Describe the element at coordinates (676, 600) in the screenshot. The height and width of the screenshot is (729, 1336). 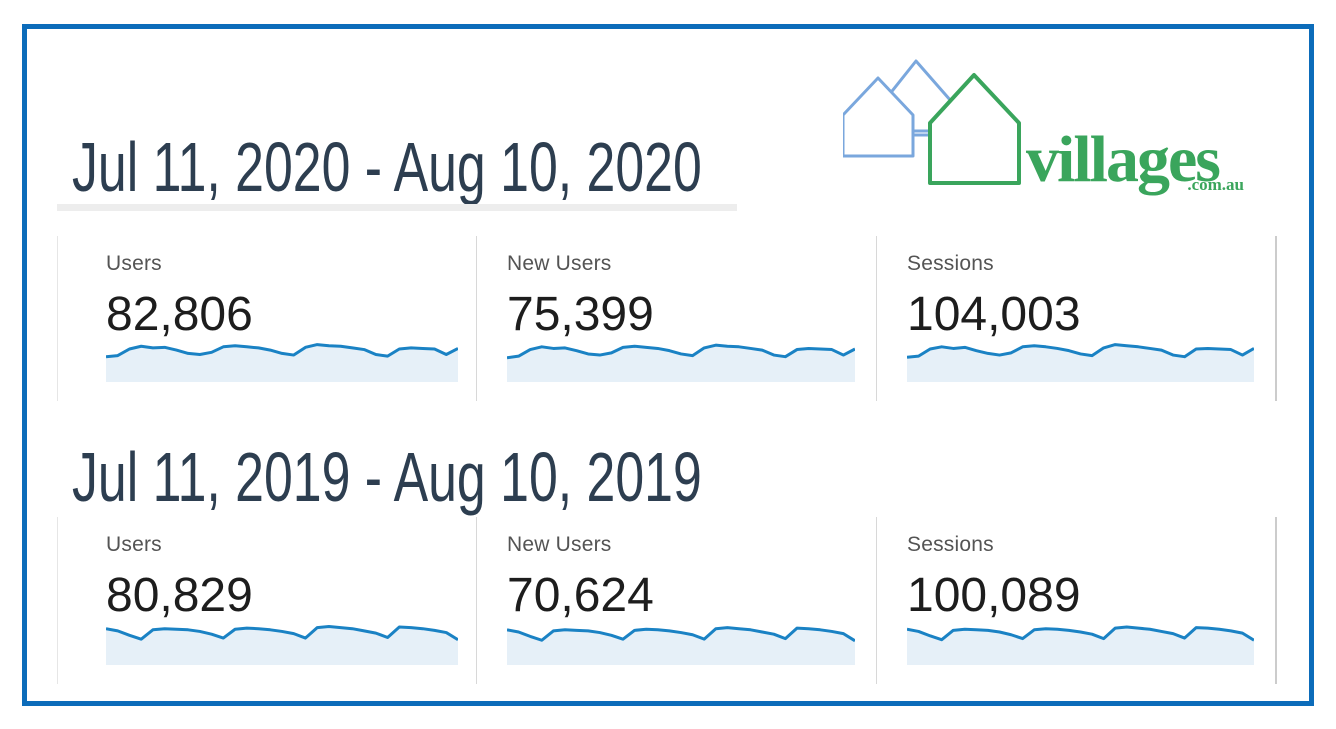
I see `scorecard-new-users-2019: New Users 70,624` at that location.